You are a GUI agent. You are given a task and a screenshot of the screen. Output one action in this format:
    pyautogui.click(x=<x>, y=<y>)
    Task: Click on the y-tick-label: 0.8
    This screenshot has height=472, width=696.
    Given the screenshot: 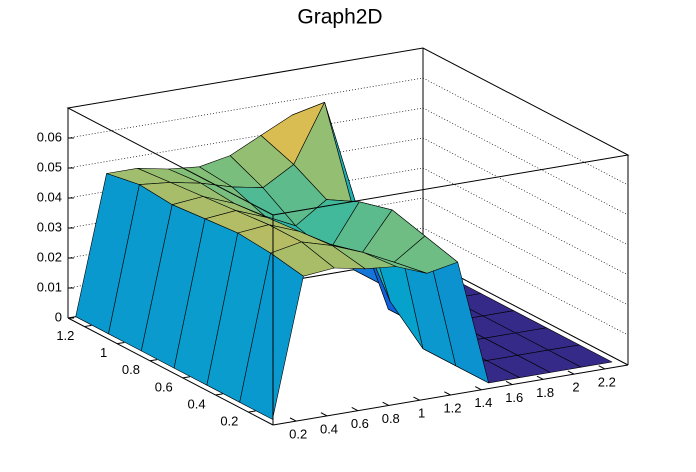 What is the action you would take?
    pyautogui.click(x=131, y=369)
    